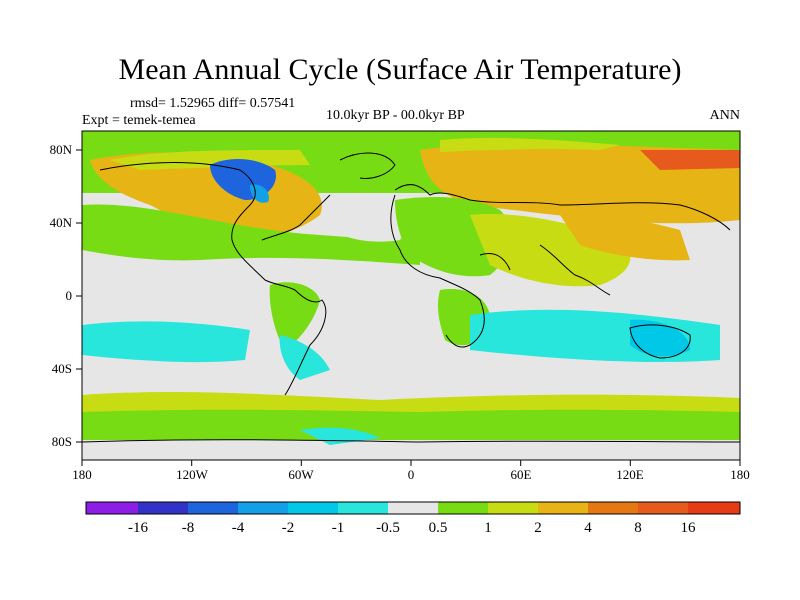 This screenshot has width=800, height=600. Describe the element at coordinates (304, 357) in the screenshot. I see `south-atlantic-cool` at that location.